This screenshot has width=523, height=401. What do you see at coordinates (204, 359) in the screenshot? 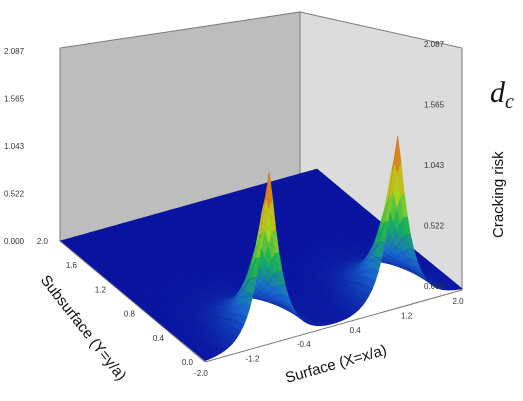
I see `surface-patch` at bounding box center [204, 359].